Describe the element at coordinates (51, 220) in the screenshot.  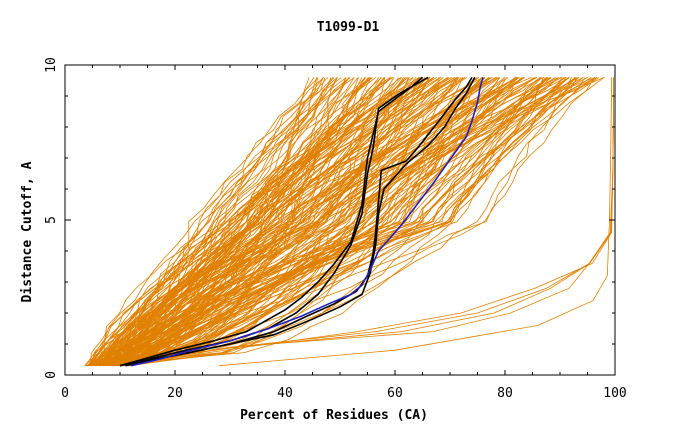
I see `y-tick-label: 5` at that location.